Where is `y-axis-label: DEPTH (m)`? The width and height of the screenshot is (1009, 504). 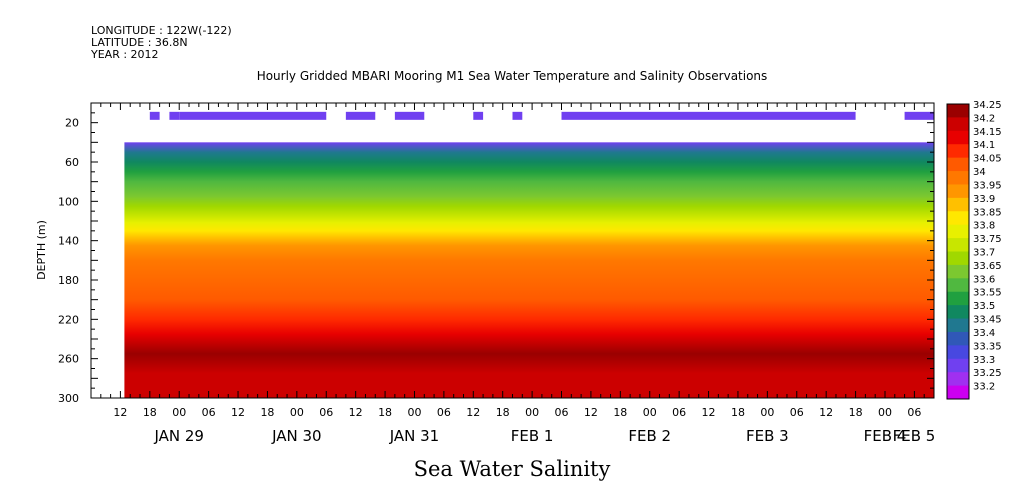
y-axis-label: DEPTH (m) is located at coordinates (41, 250).